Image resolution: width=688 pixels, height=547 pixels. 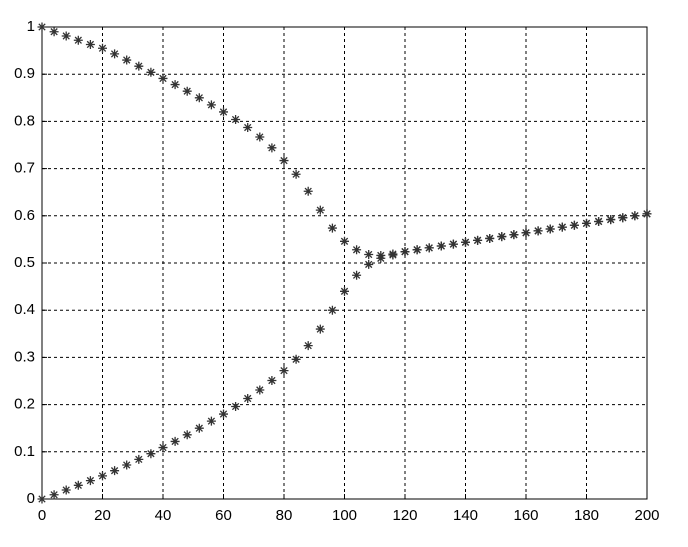 I want to click on x-tick-label: 20, so click(x=102, y=515).